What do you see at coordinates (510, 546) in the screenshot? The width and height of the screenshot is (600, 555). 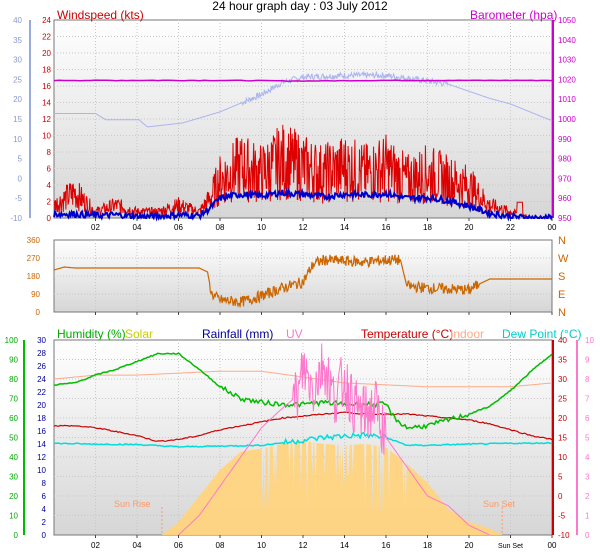 I see `atmosphere-x-tick-label: Sun Set` at bounding box center [510, 546].